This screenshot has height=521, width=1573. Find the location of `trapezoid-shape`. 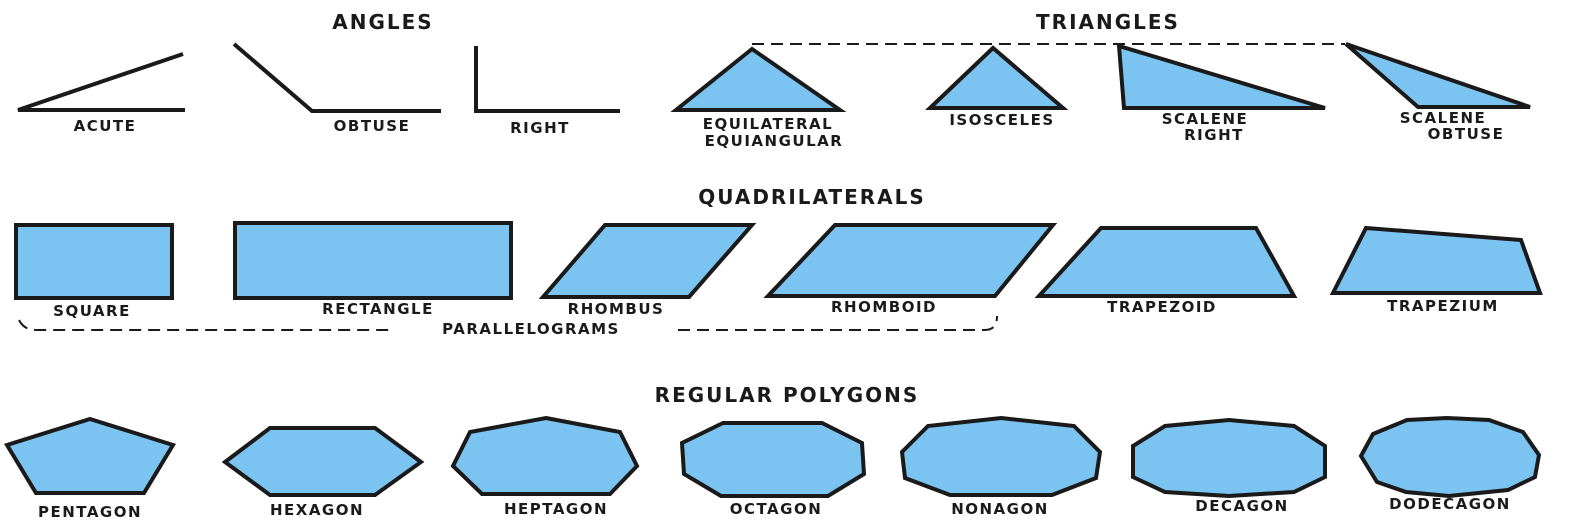

trapezoid-shape is located at coordinates (1166, 262).